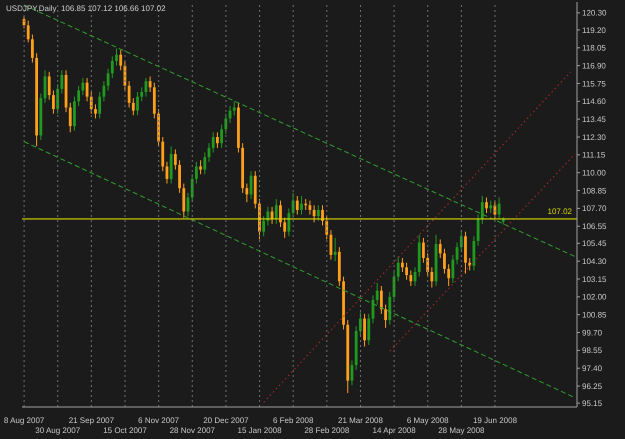 The width and height of the screenshot is (625, 439). I want to click on x-tick-label: 15 Jan 2008, so click(260, 430).